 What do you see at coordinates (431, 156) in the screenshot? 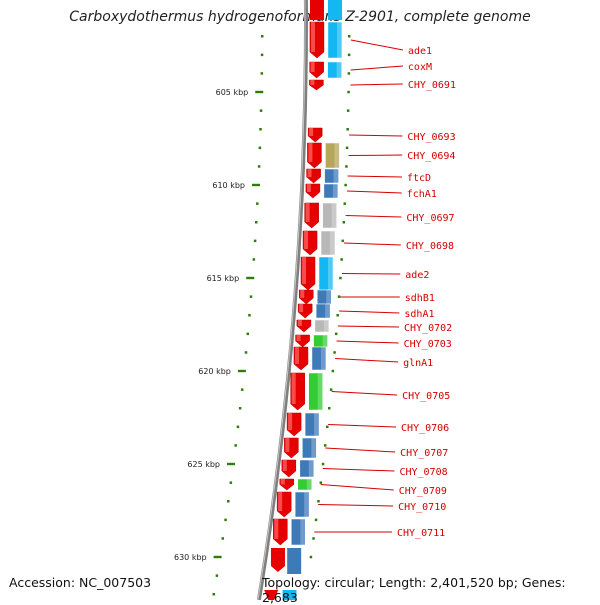
I see `gene-label: CHY_0694` at bounding box center [431, 156].